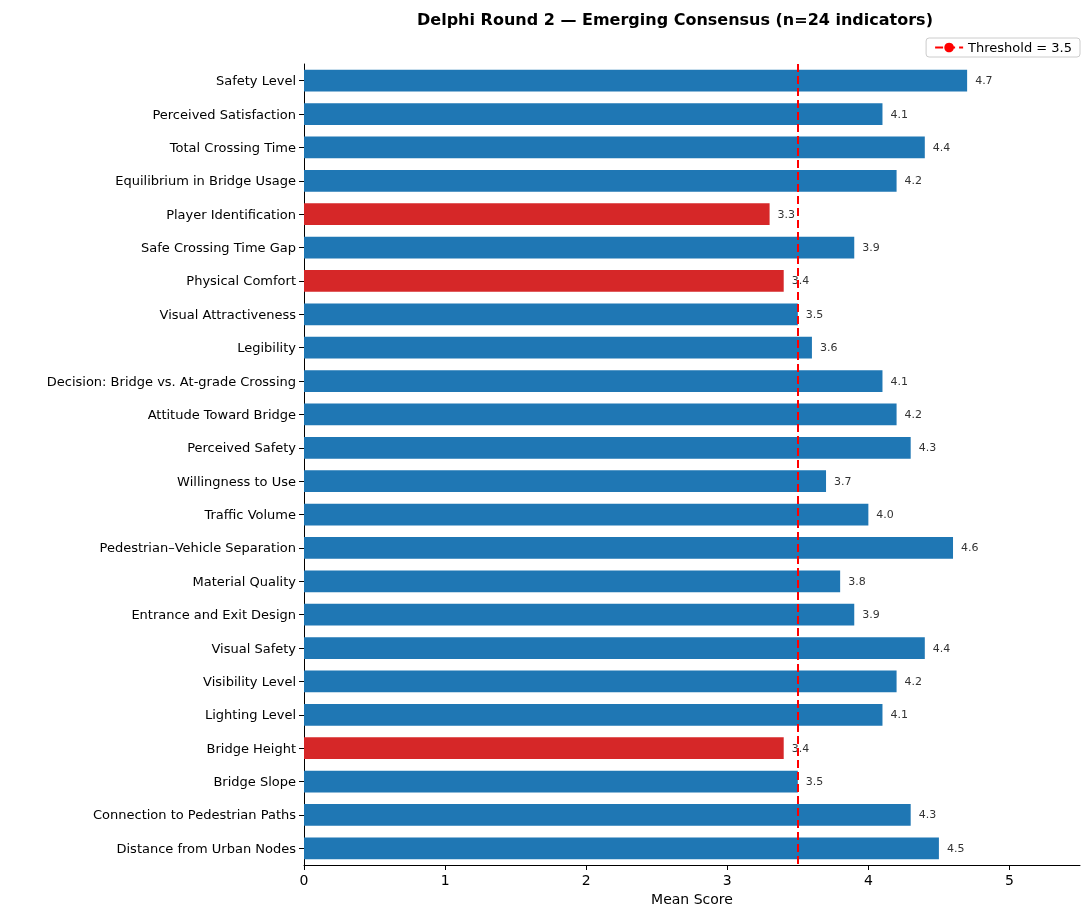 The width and height of the screenshot is (1088, 911). What do you see at coordinates (970, 548) in the screenshot?
I see `data-label: 4.6` at bounding box center [970, 548].